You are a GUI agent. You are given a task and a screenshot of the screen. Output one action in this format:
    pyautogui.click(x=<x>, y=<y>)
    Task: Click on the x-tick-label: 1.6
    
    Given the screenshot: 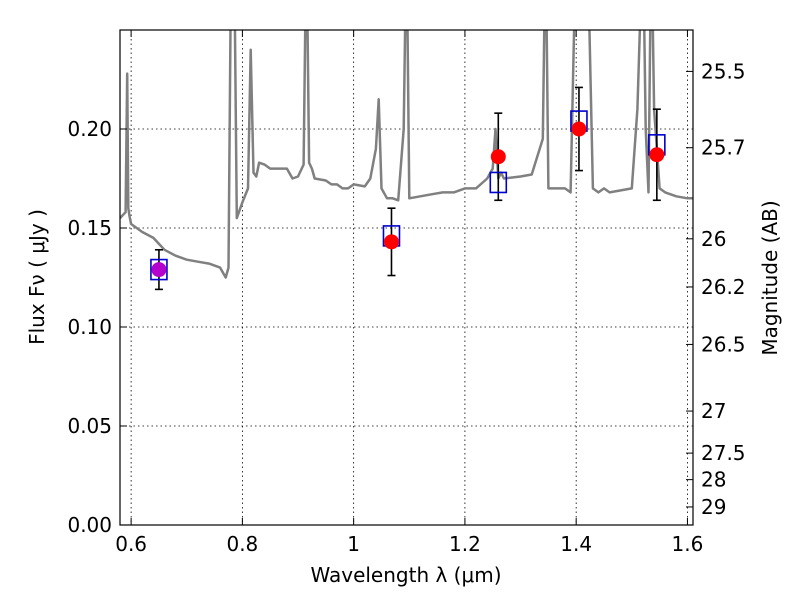 What is the action you would take?
    pyautogui.click(x=688, y=544)
    